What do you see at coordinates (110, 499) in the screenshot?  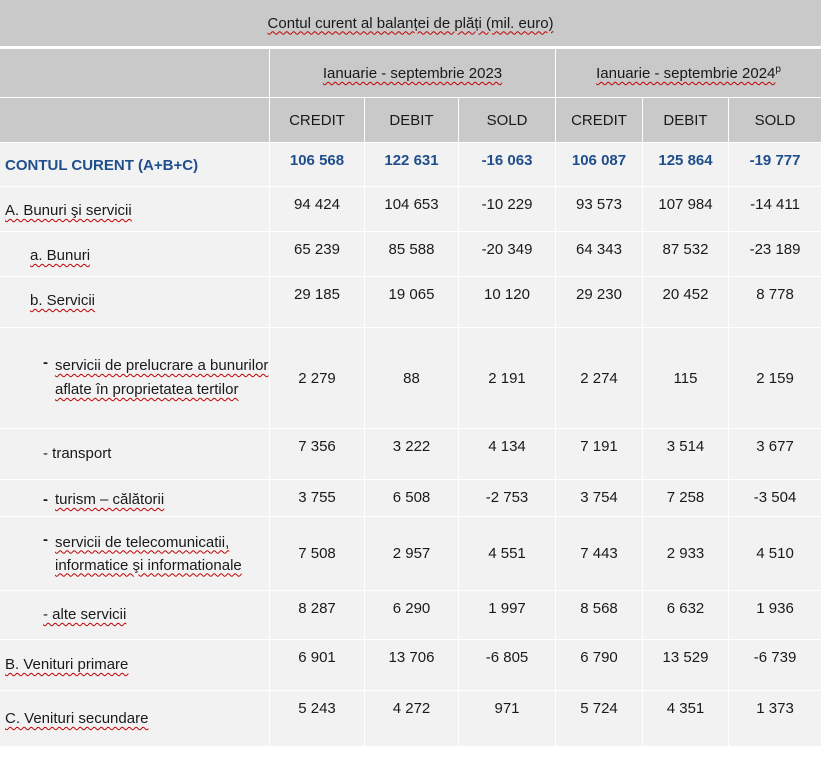 I see `row-label-text: turism – călătorii` at bounding box center [110, 499].